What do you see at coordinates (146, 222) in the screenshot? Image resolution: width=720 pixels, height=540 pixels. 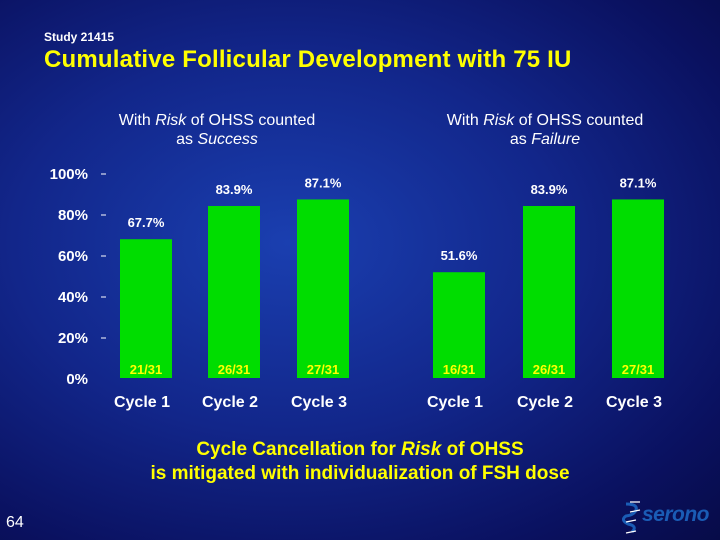 I see `bar-value-label: 67.7%` at bounding box center [146, 222].